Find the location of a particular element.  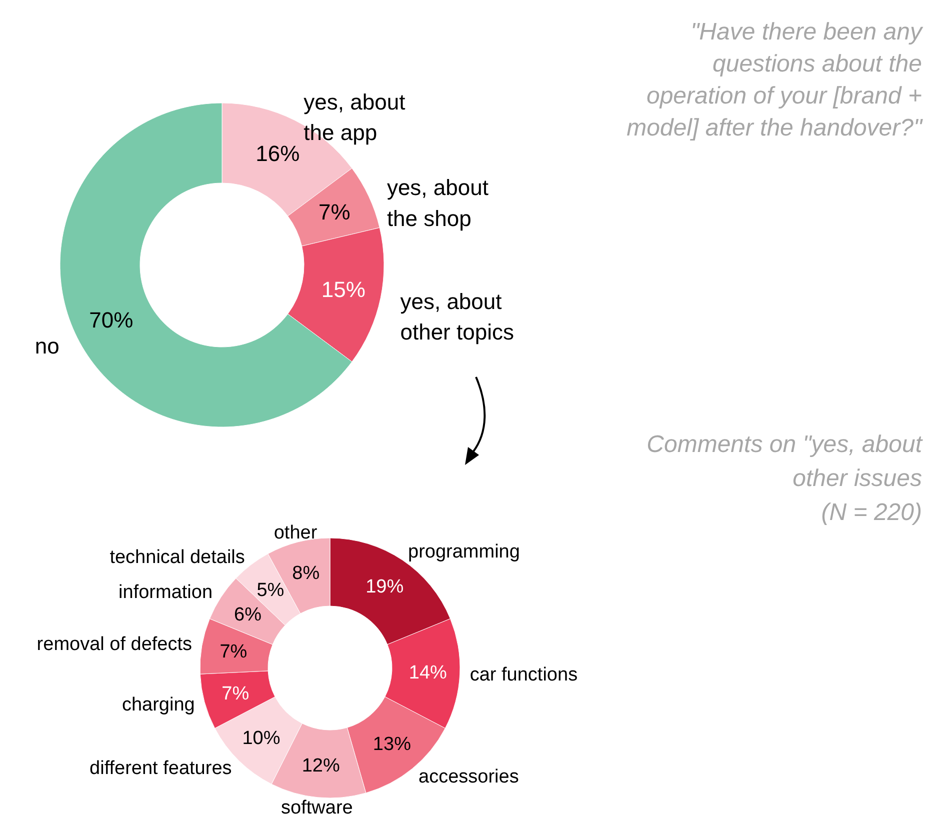

slice-label: yes, about the shop is located at coordinates (437, 203).